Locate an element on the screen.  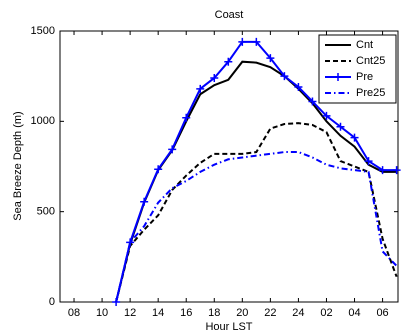
x-tick-label: 22 is located at coordinates (270, 313).